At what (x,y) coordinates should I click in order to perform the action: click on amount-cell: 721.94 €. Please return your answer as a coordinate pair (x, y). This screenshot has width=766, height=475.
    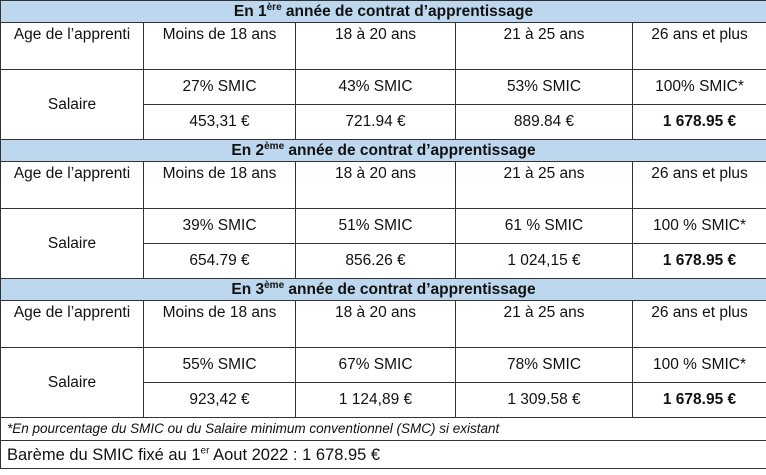
    Looking at the image, I should click on (375, 122).